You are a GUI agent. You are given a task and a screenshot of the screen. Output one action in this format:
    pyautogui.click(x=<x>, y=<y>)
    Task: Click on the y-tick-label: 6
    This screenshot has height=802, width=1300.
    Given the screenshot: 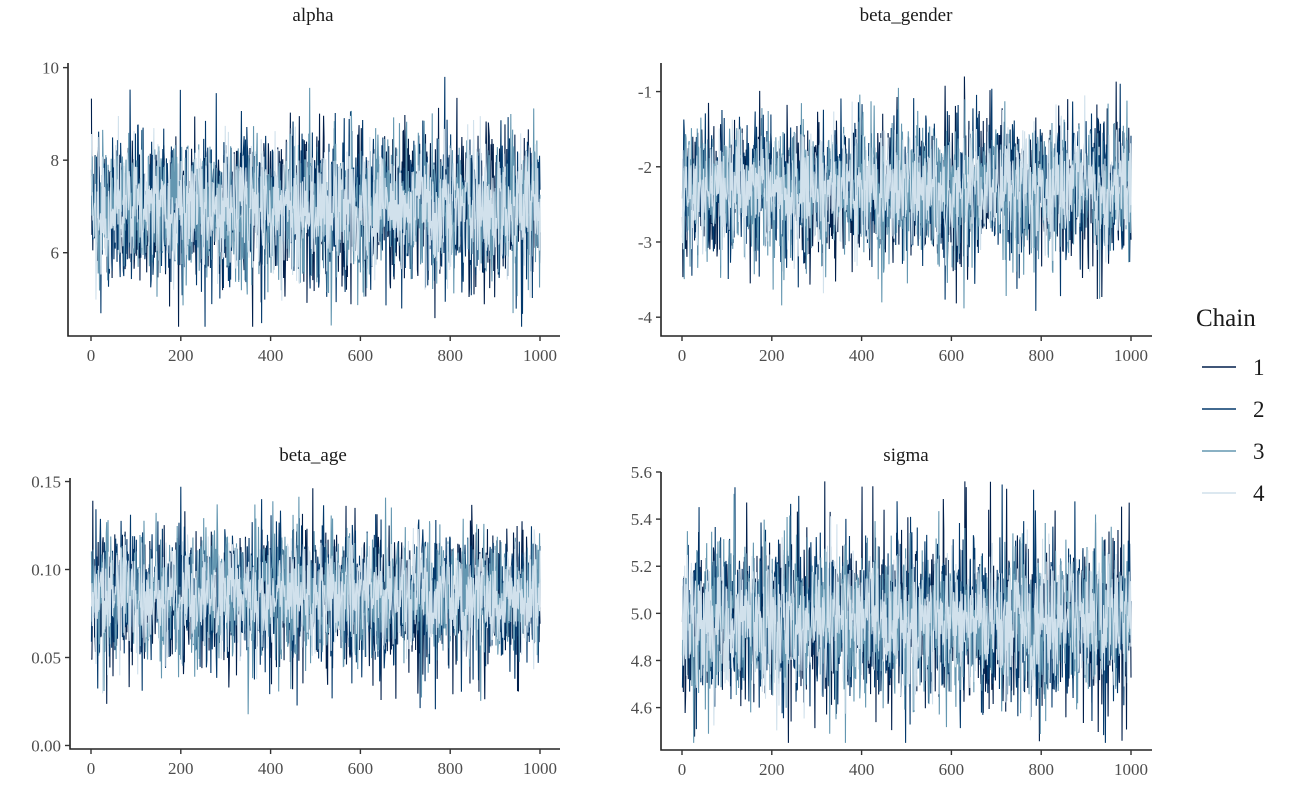 What is the action you would take?
    pyautogui.click(x=55, y=253)
    